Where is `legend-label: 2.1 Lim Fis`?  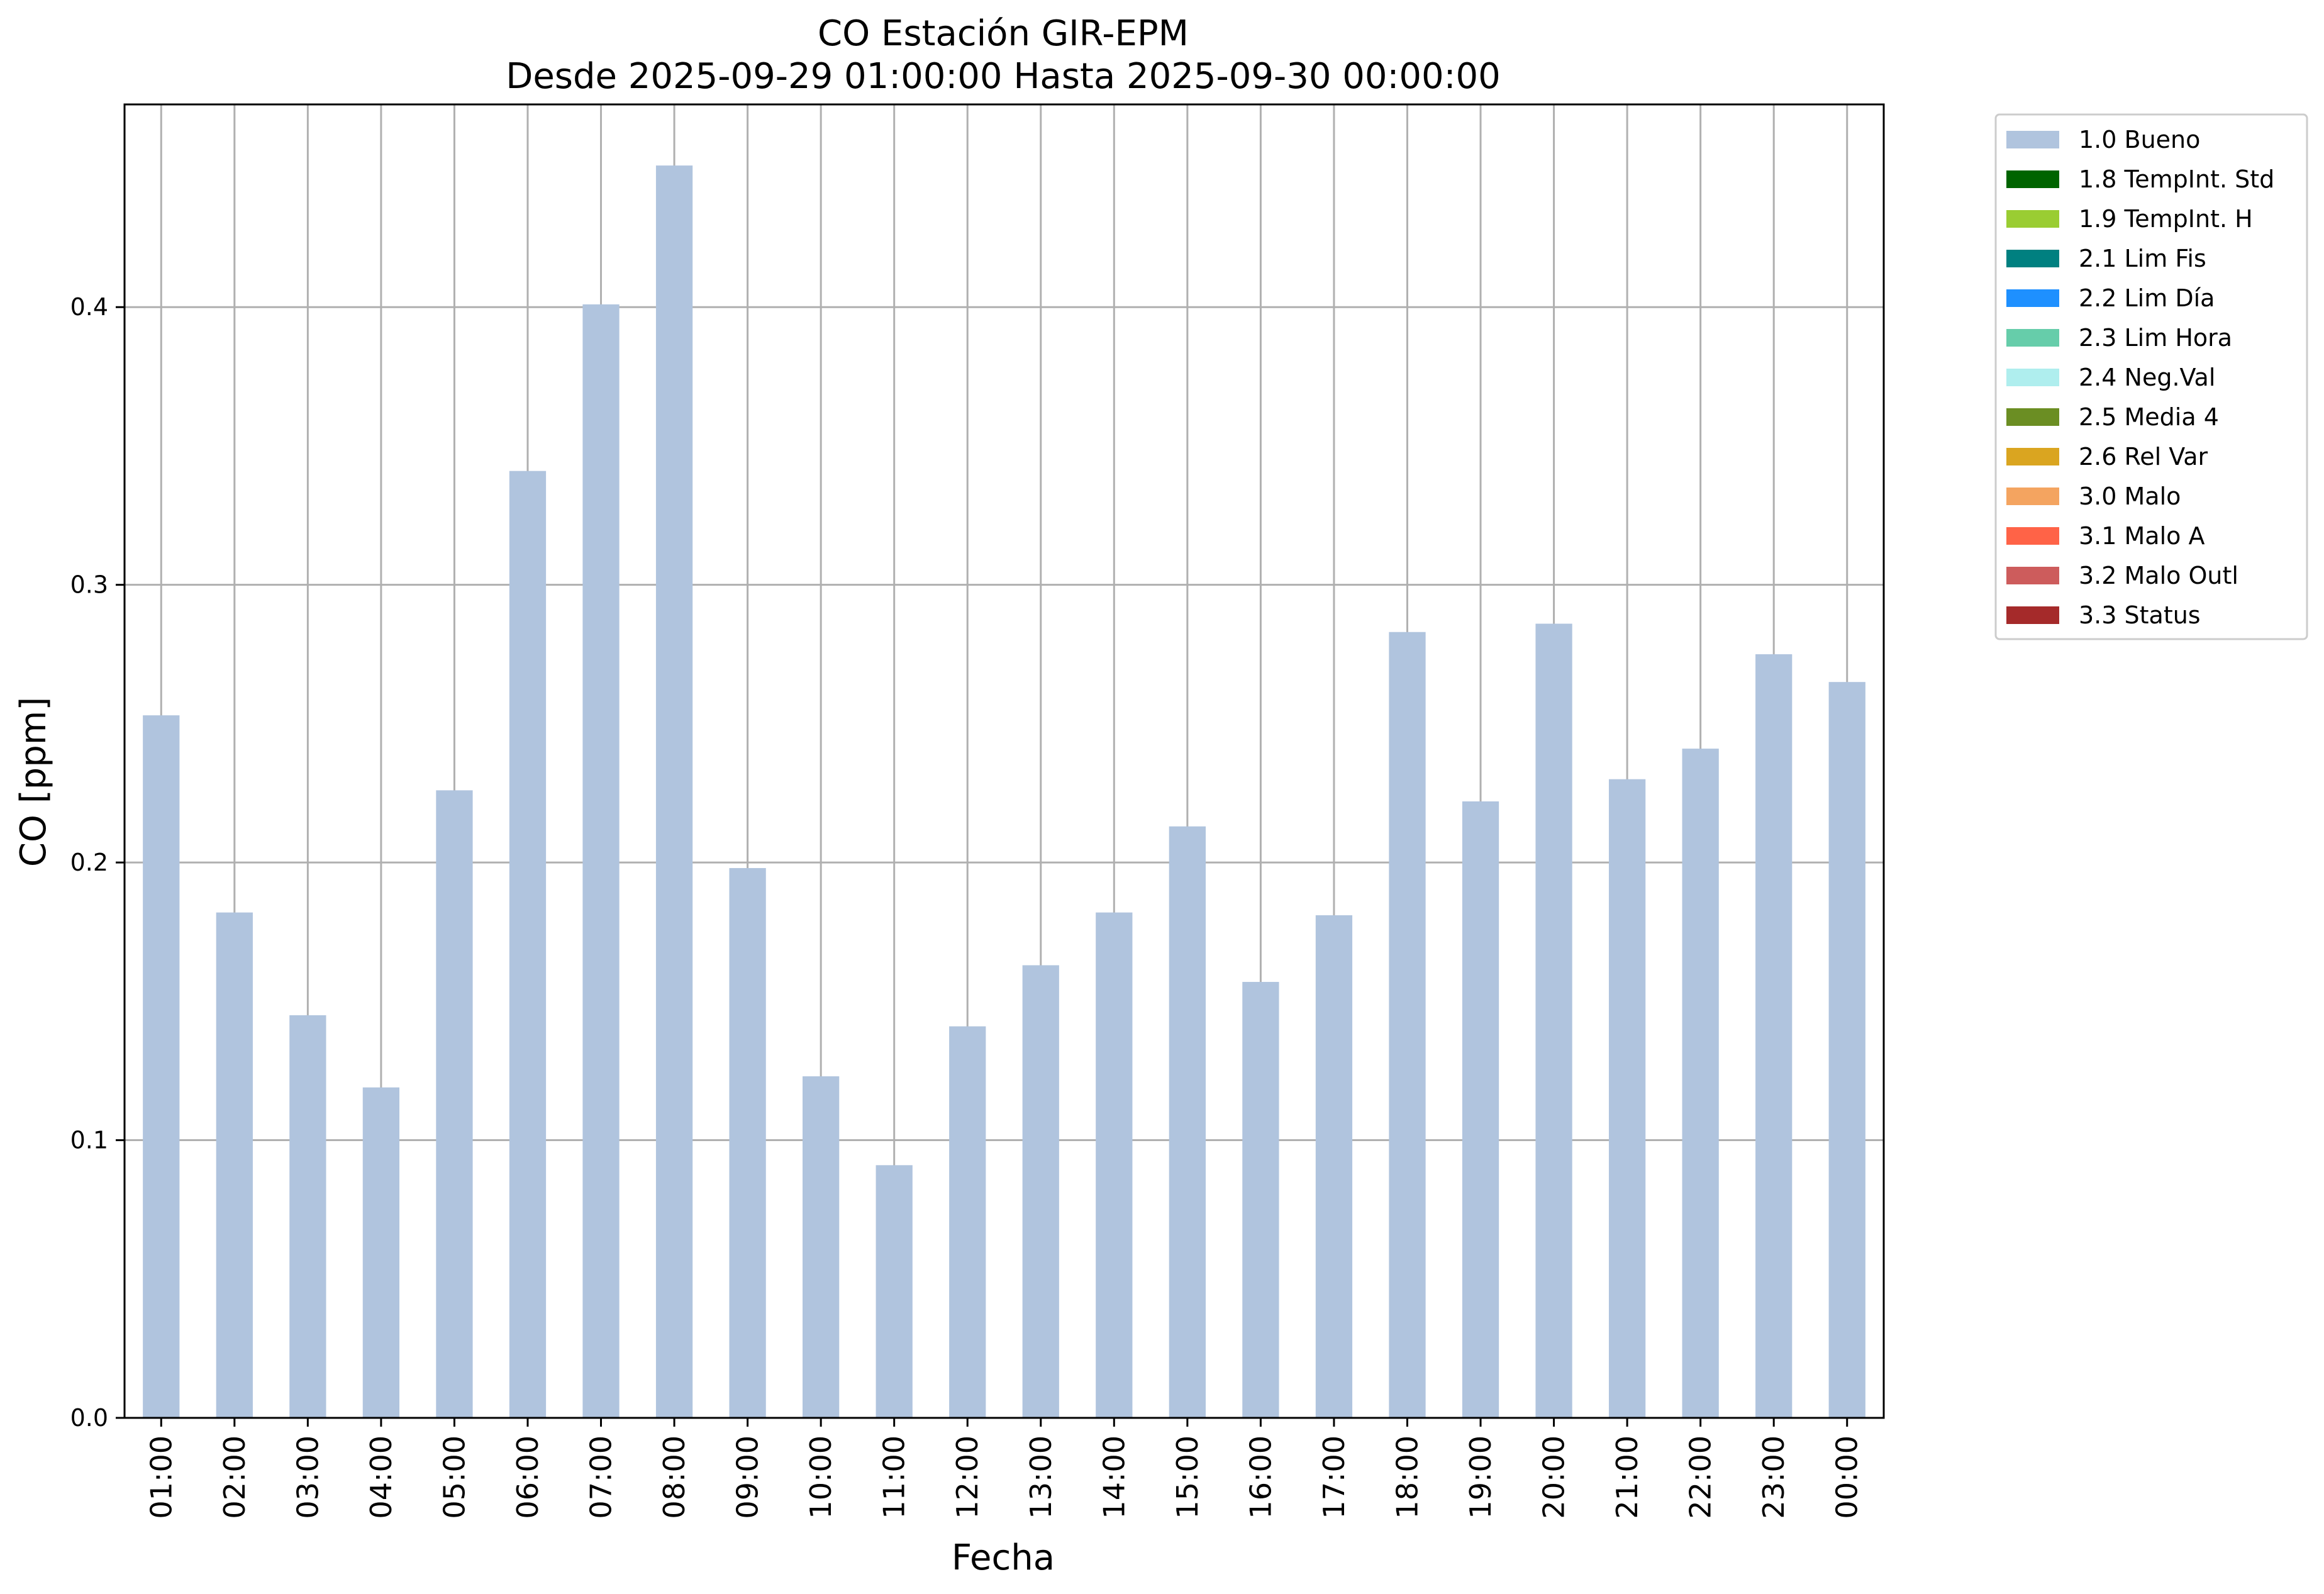 legend-label: 2.1 Lim Fis is located at coordinates (2142, 258).